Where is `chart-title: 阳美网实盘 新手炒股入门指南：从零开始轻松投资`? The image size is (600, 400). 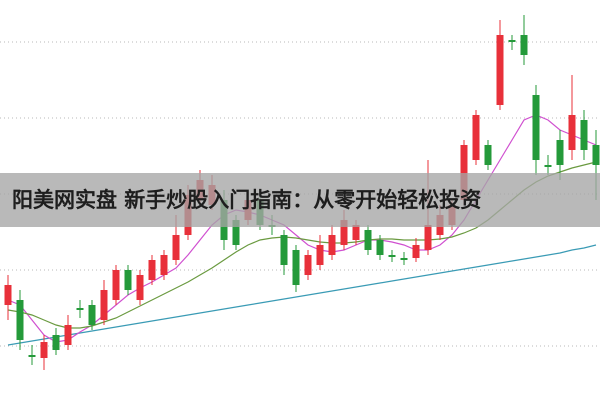
chart-title: 阳美网实盘 新手炒股入门指南：从零开始轻松投资 is located at coordinates (246, 200).